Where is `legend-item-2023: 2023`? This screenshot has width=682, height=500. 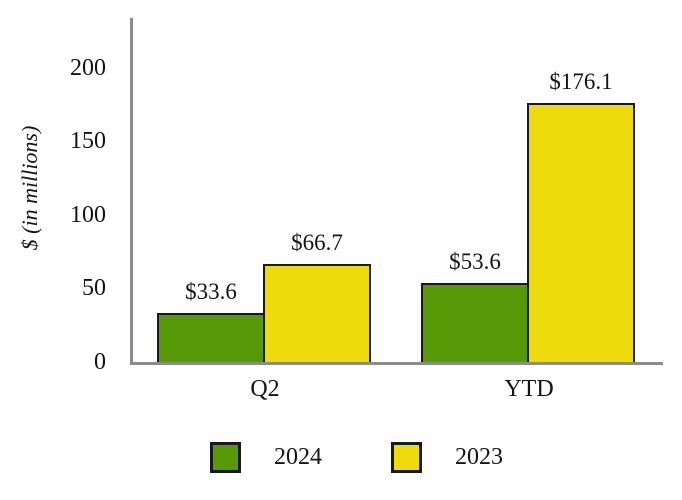 legend-item-2023: 2023 is located at coordinates (447, 457).